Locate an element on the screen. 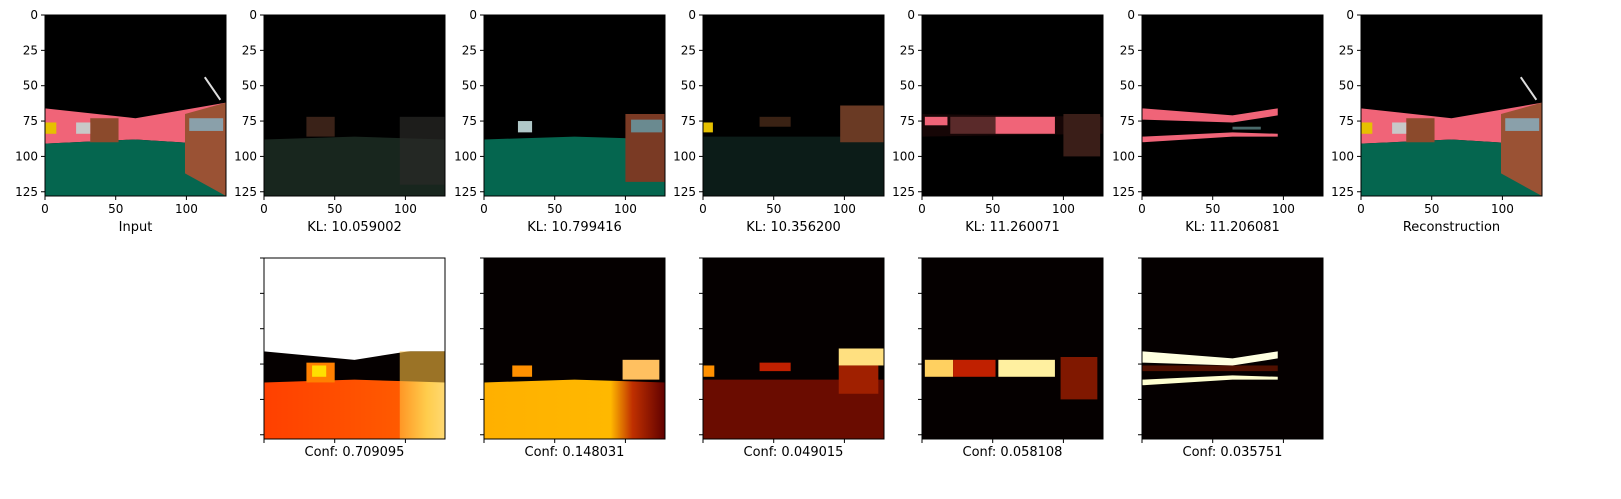 The height and width of the screenshot is (499, 1621). top-panel: 0 50 100 0 25 50 75 100 125 KL: 11.206081 is located at coordinates (1218, 121).